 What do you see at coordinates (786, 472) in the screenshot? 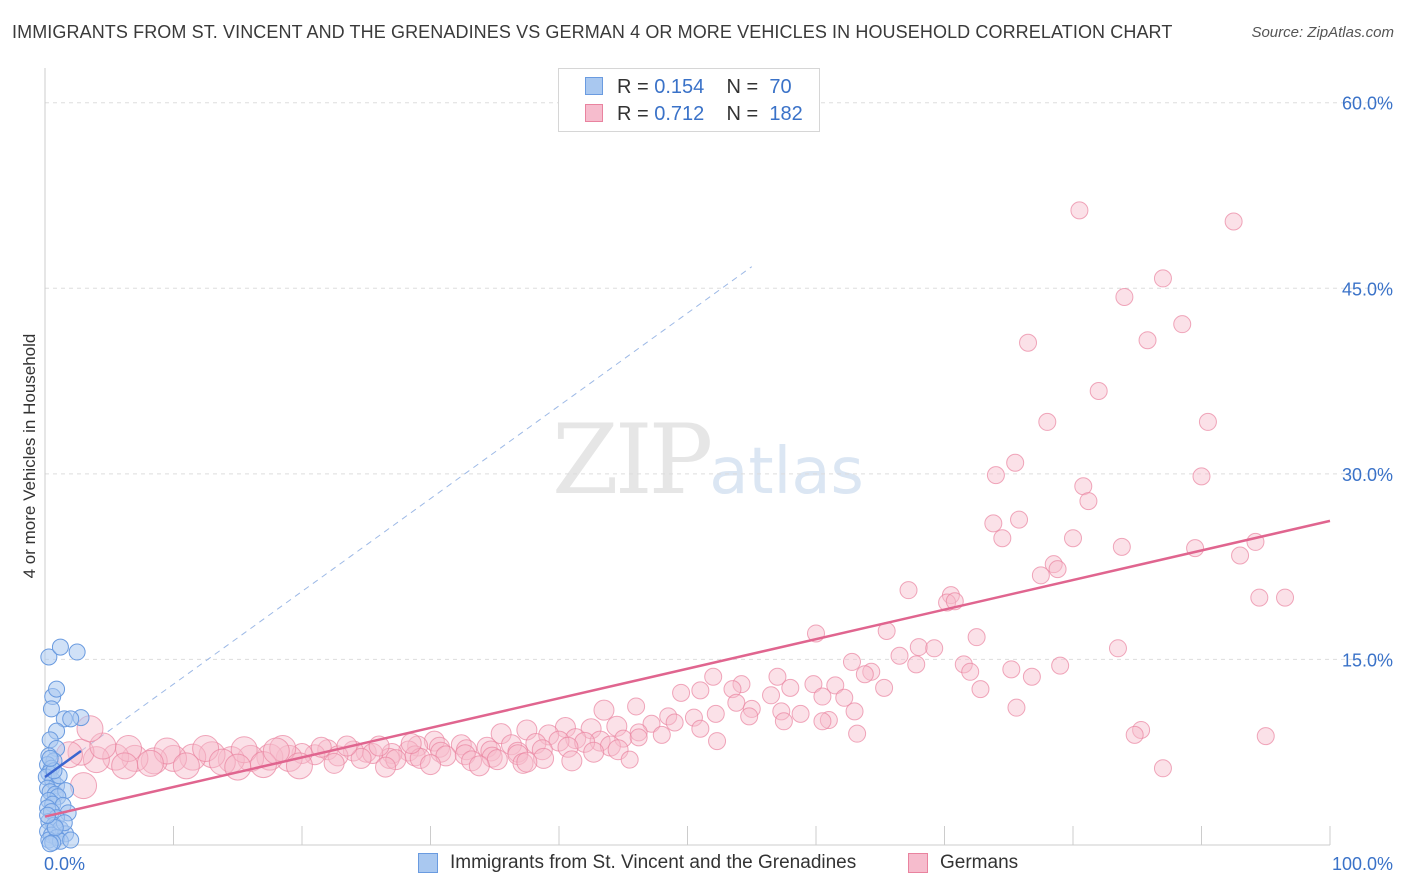
I see `watermark-atlas: atlas` at bounding box center [786, 472].